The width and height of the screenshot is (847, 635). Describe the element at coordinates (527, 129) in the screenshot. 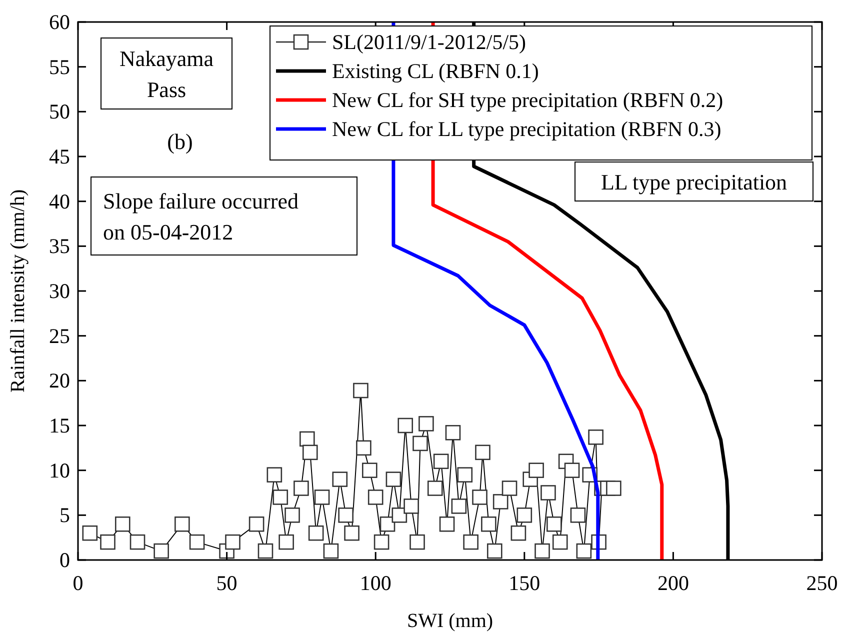

I see `legend-label: New CL for LL type precipitation (RBFN 0.3)` at that location.